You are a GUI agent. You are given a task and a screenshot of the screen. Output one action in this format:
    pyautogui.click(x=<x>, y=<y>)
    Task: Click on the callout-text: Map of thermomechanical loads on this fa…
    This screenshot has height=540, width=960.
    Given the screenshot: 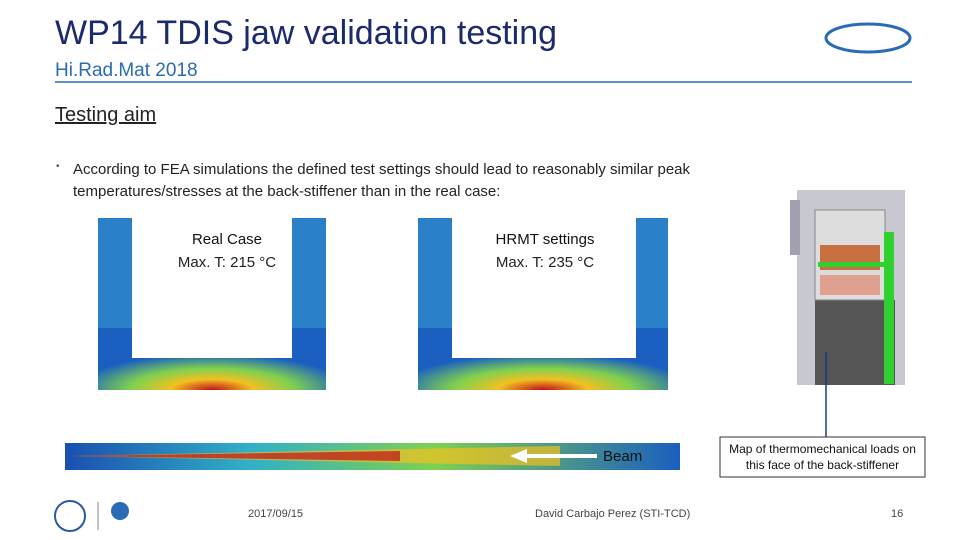 What is the action you would take?
    pyautogui.click(x=822, y=457)
    